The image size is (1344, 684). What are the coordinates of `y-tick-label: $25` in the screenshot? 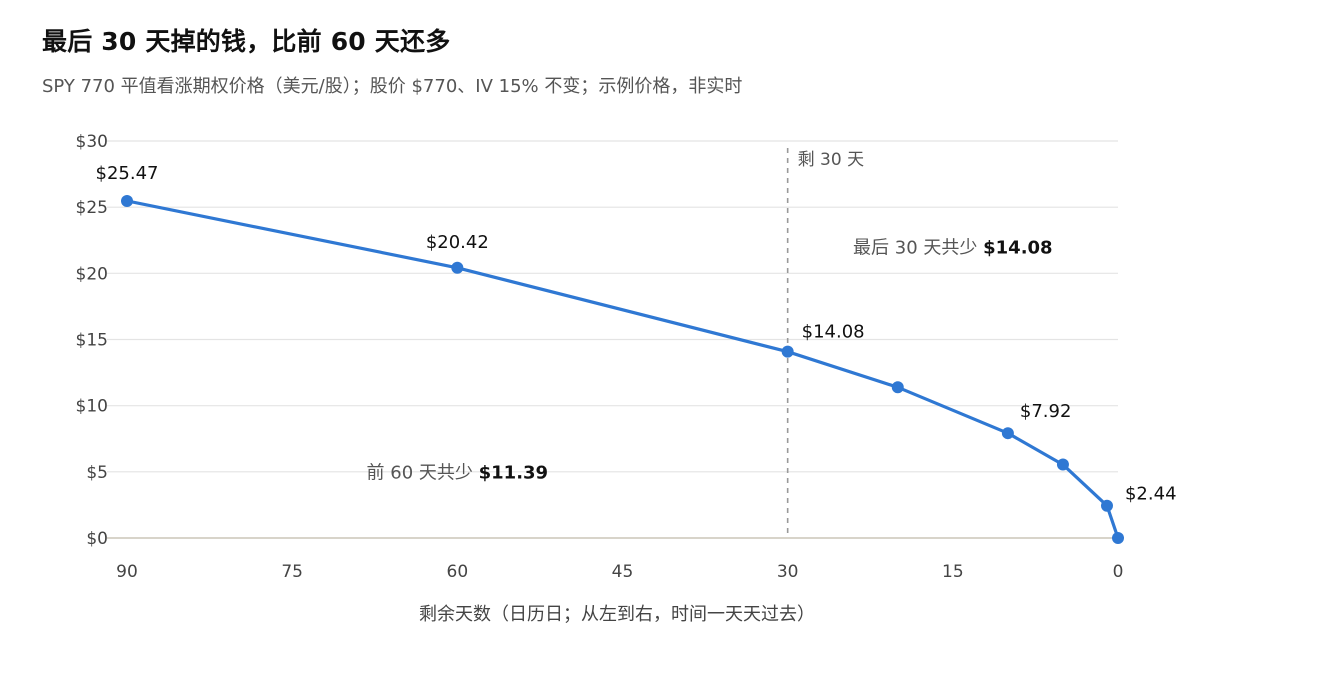 It's located at (92, 208).